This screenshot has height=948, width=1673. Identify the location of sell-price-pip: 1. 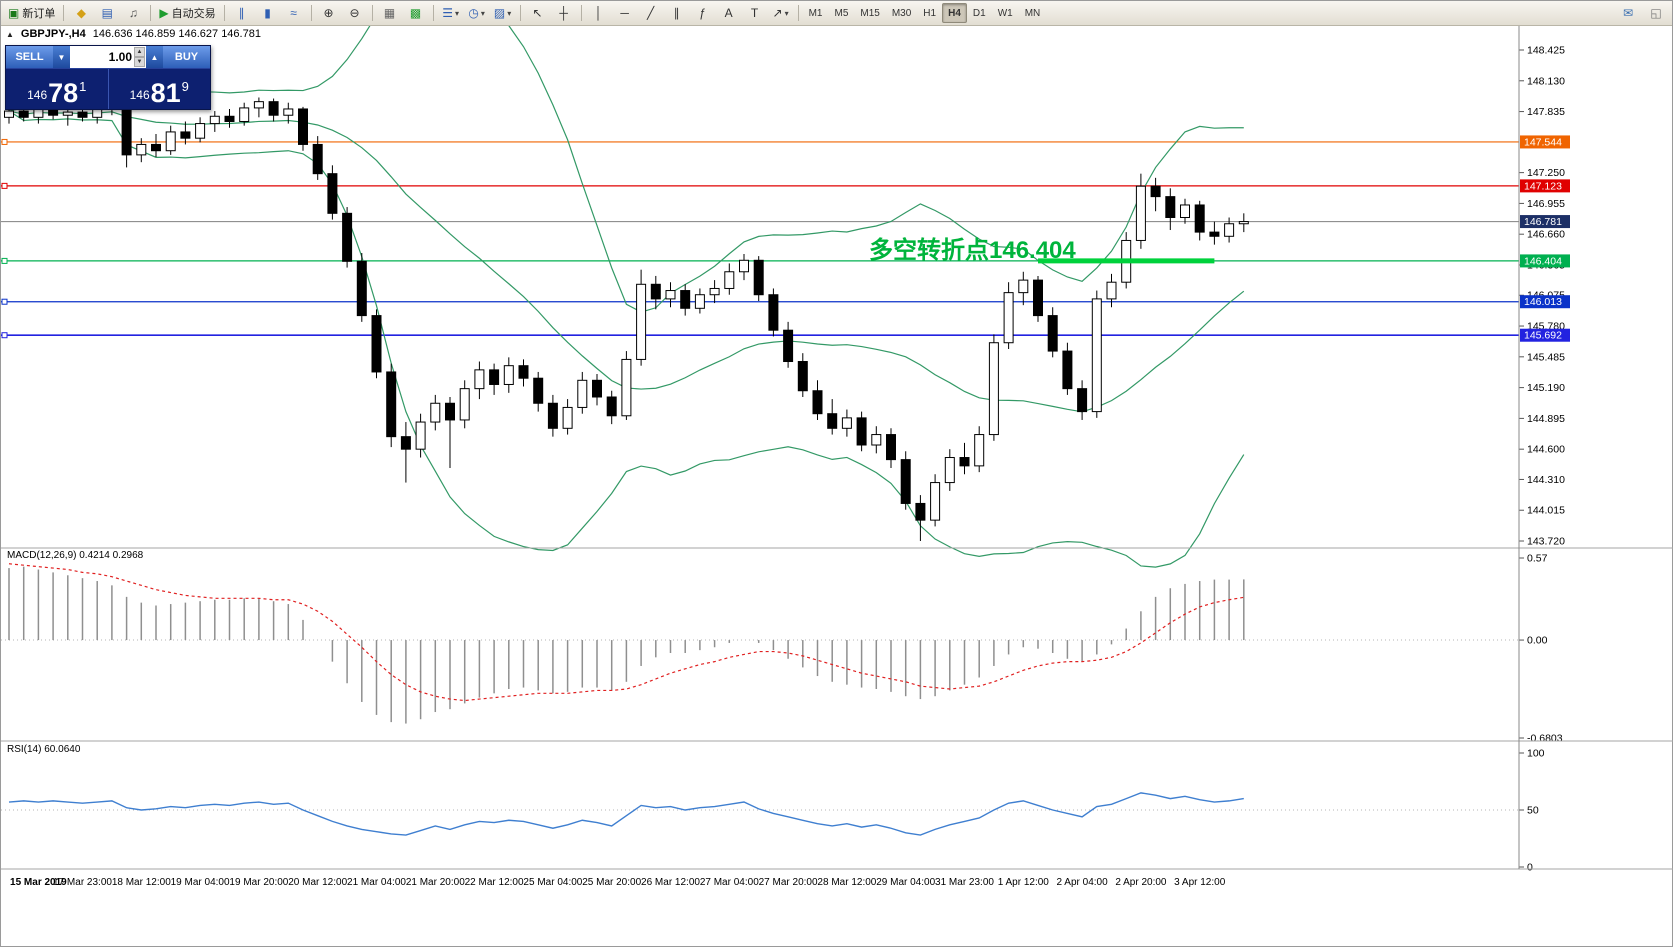
(83, 86).